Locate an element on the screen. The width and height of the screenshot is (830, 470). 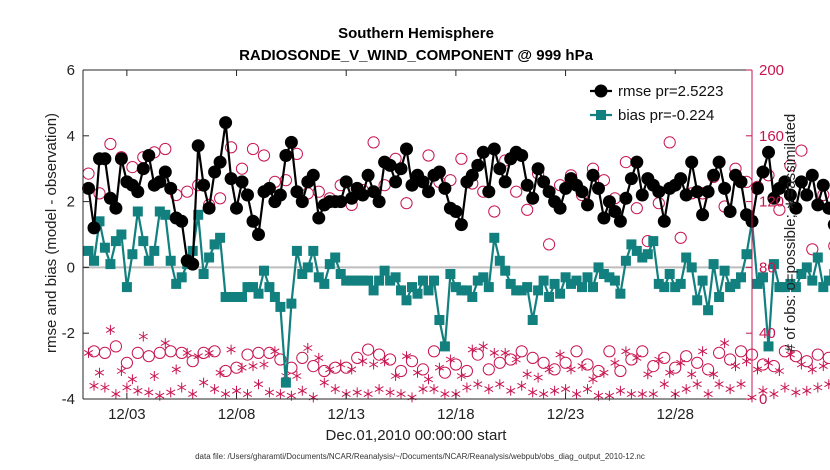
y2-tick-label: 120 is located at coordinates (771, 202).